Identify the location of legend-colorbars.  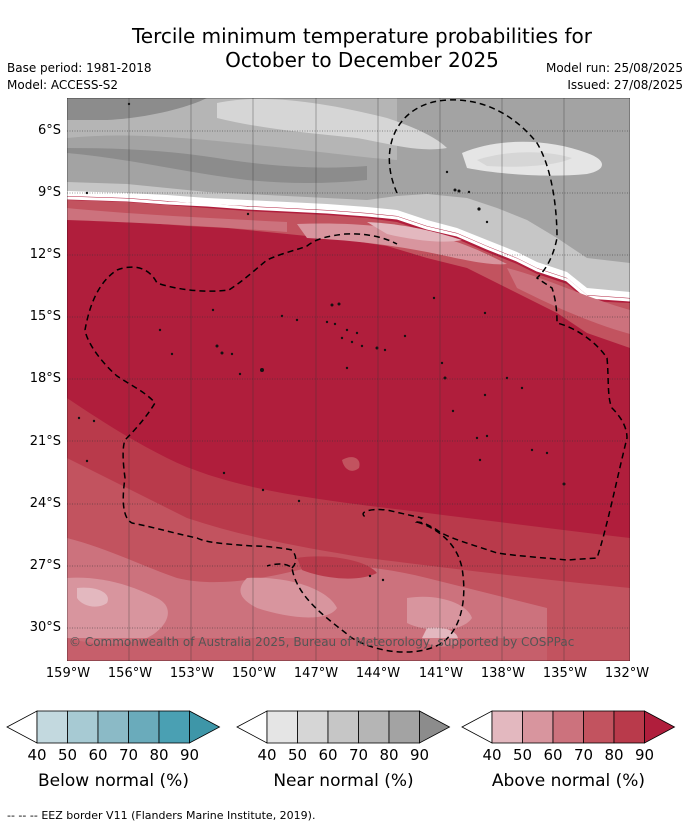
(341, 727).